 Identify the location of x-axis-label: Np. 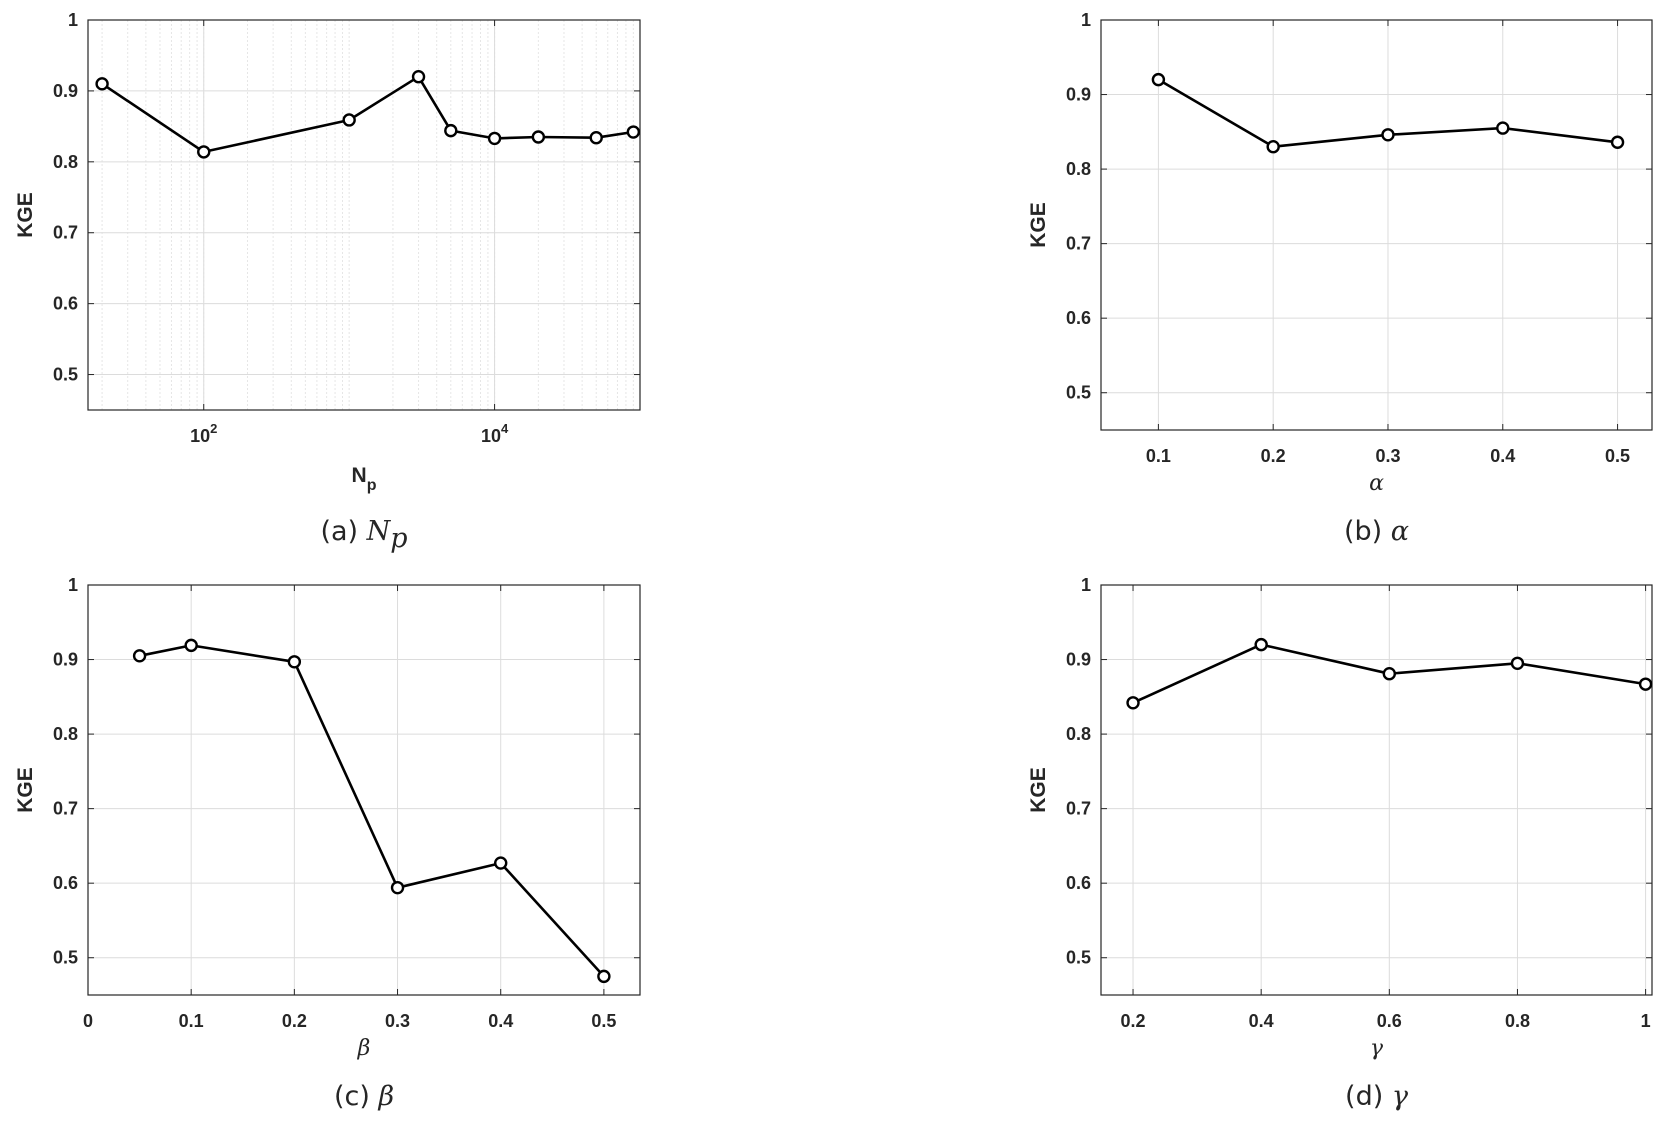
(364, 479).